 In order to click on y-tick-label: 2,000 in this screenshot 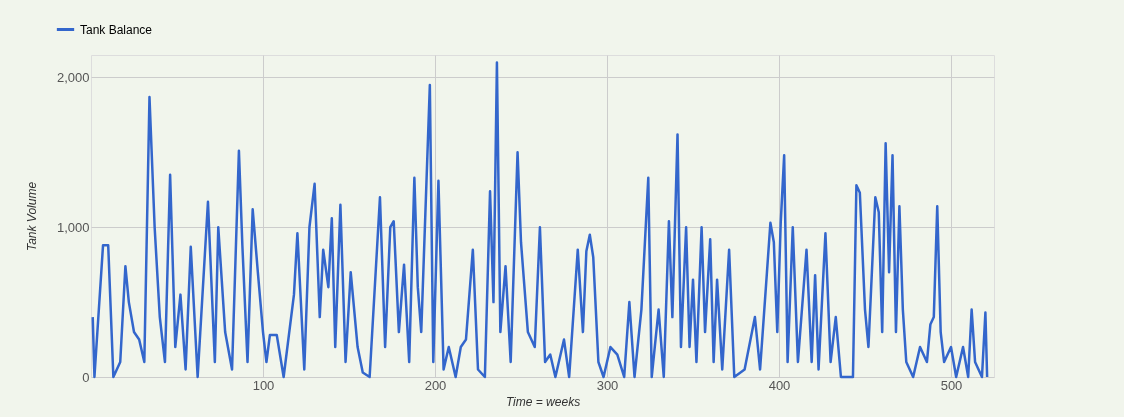, I will do `click(73, 77)`.